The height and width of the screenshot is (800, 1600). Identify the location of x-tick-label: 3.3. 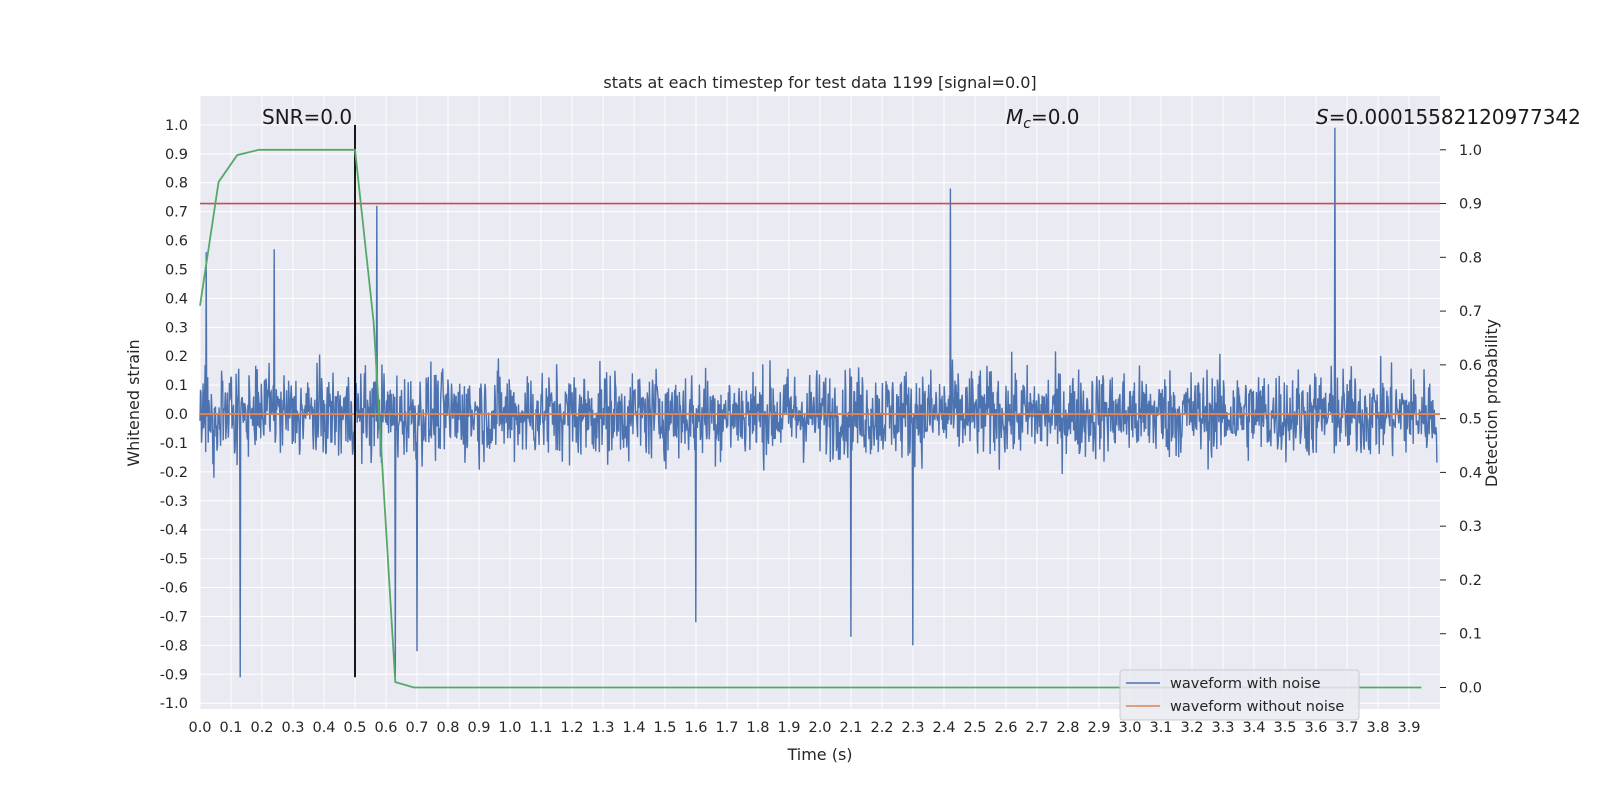
(1222, 728).